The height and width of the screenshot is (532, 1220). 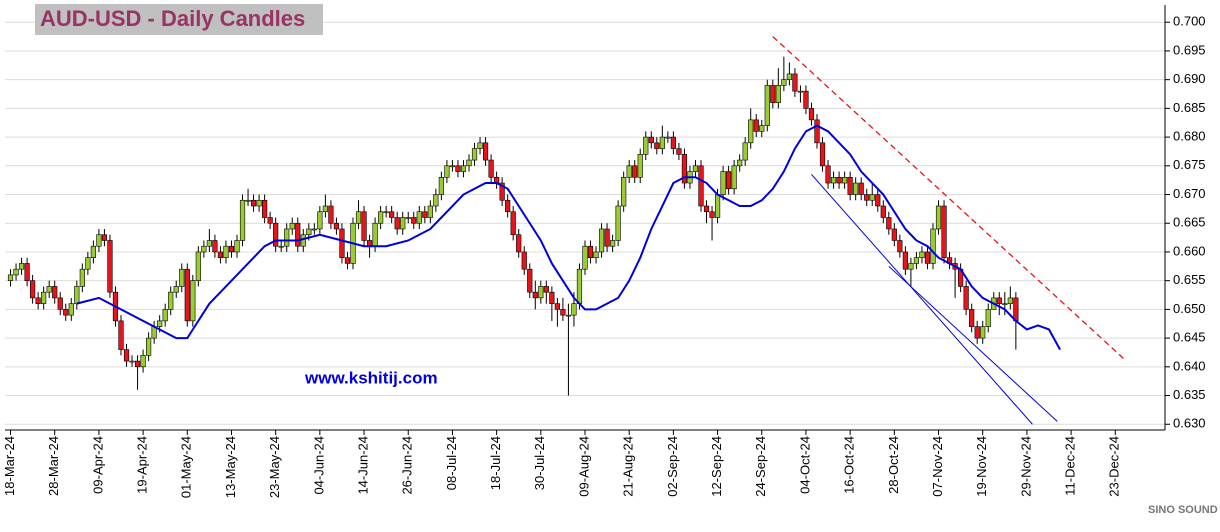 What do you see at coordinates (97, 465) in the screenshot?
I see `x-tick-label: 09-Apr-24` at bounding box center [97, 465].